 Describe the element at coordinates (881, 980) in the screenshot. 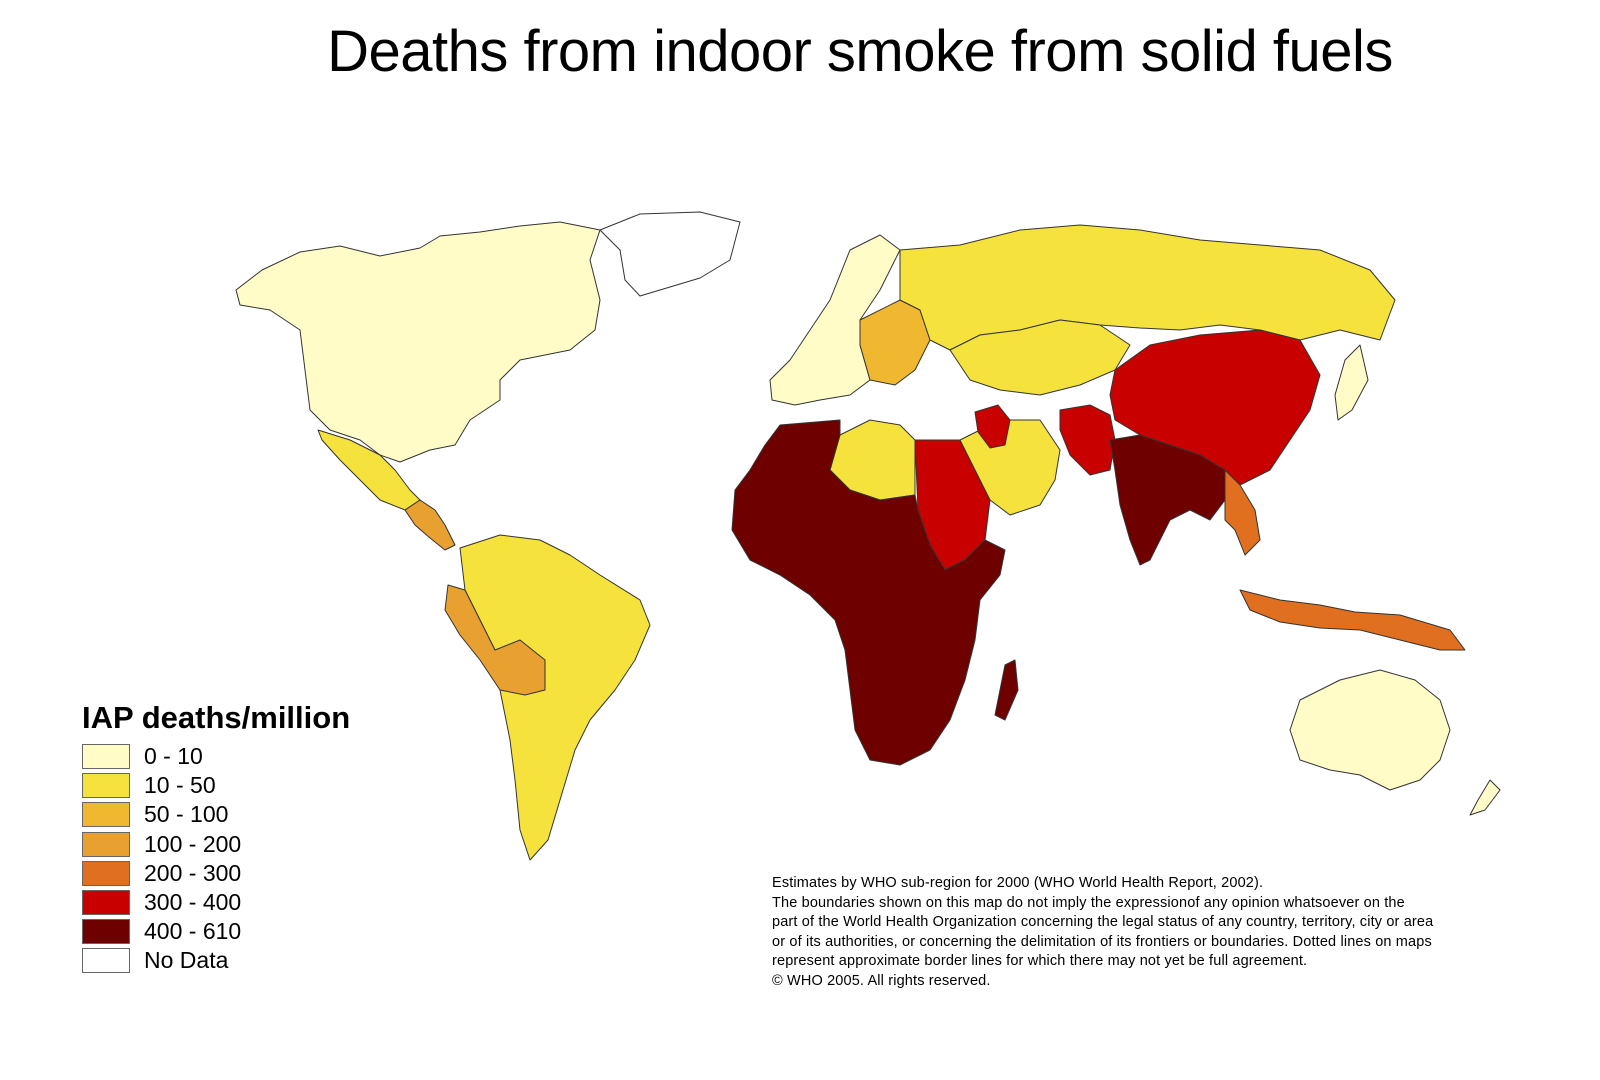

I see `note-line: © WHO 2005. All rights reserved.` at that location.